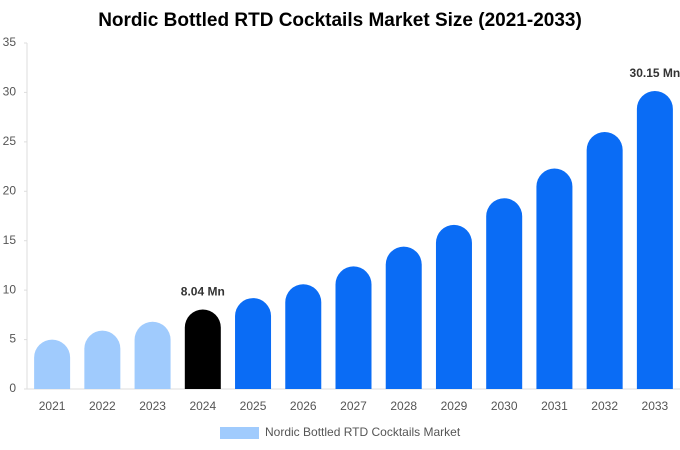  I want to click on value-label: 8.04 Mn, so click(203, 292).